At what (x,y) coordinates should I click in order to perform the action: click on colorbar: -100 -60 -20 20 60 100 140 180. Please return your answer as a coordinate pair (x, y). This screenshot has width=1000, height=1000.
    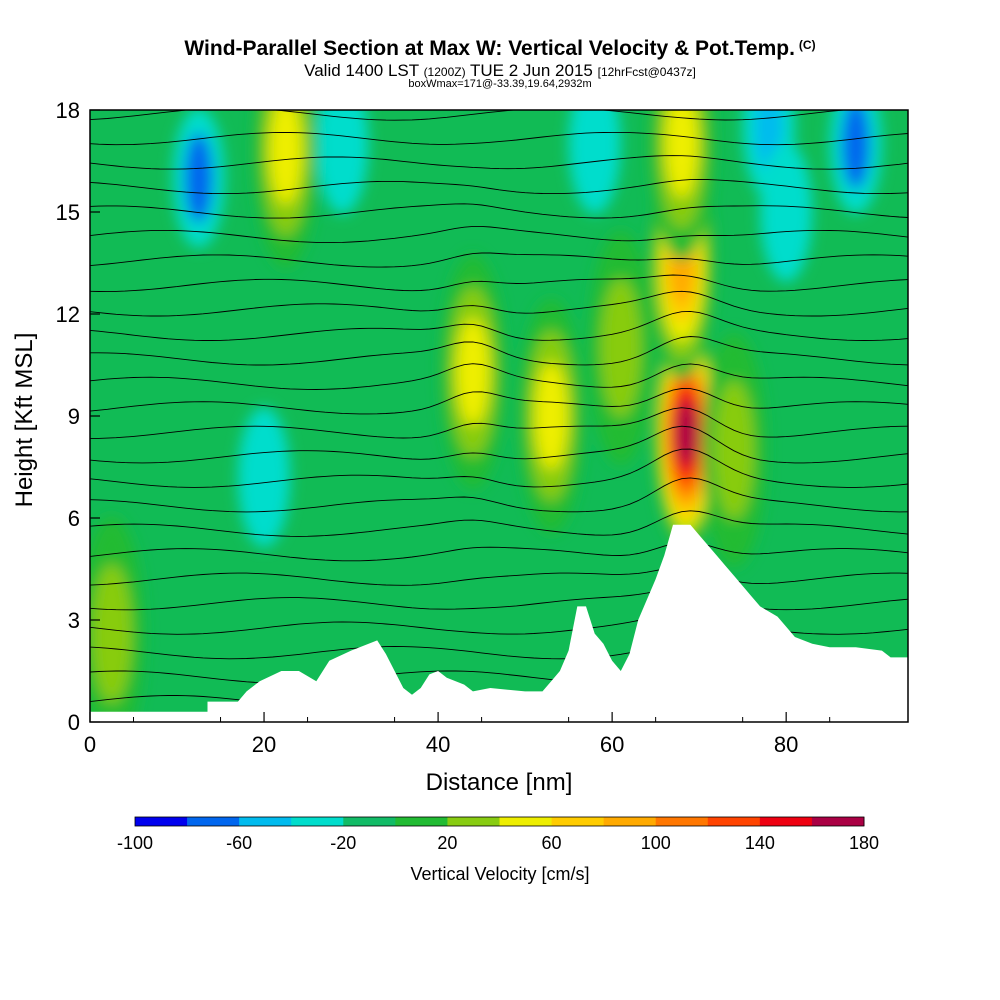
    Looking at the image, I should click on (498, 834).